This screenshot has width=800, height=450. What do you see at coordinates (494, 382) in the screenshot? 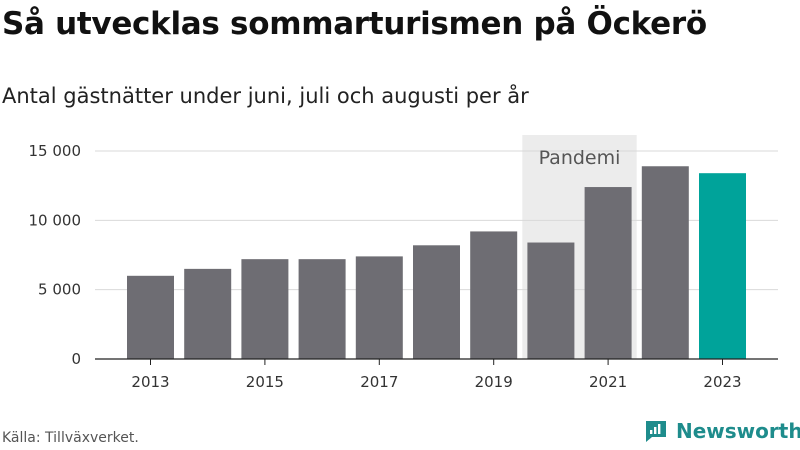
I see `x-tick-label: 2019` at bounding box center [494, 382].